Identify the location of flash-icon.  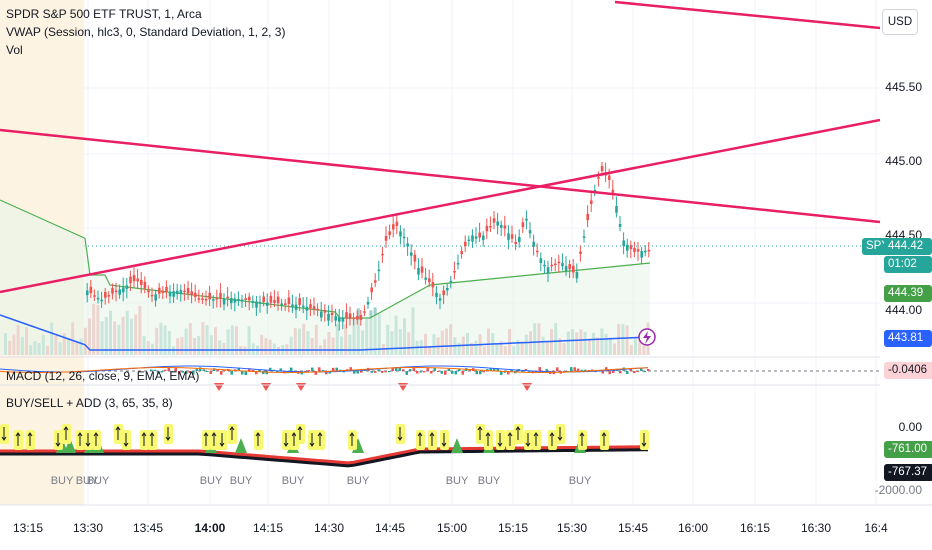
(647, 337).